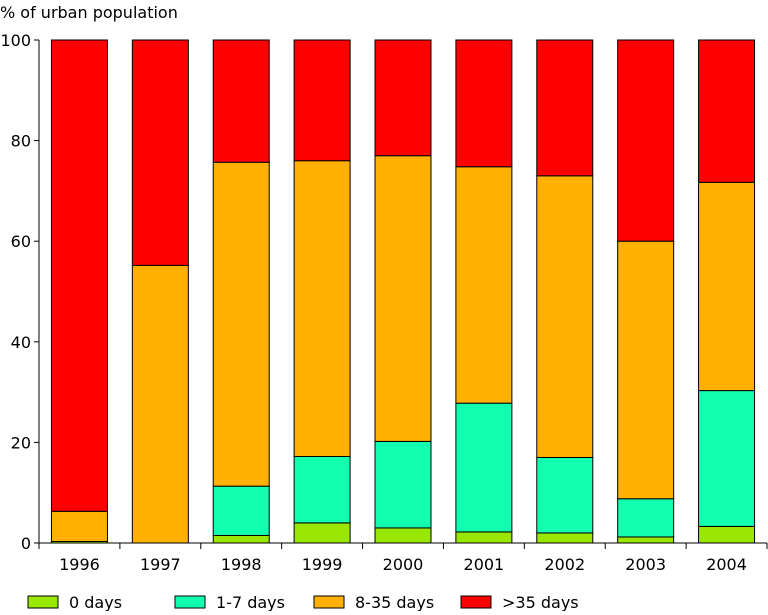 This screenshot has width=768, height=615. Describe the element at coordinates (484, 537) in the screenshot. I see `bar-2001-0-days` at that location.